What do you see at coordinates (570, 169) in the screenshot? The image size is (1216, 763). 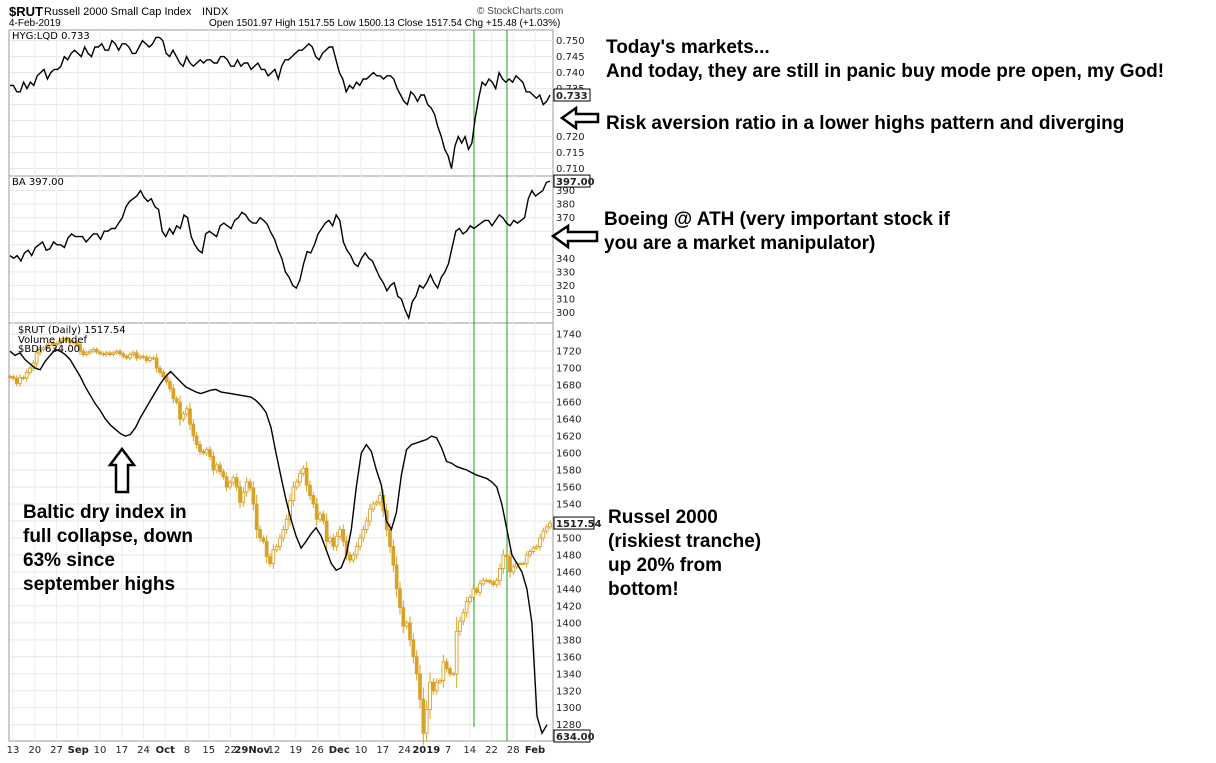 I see `y-tick-label: 0.710` at bounding box center [570, 169].